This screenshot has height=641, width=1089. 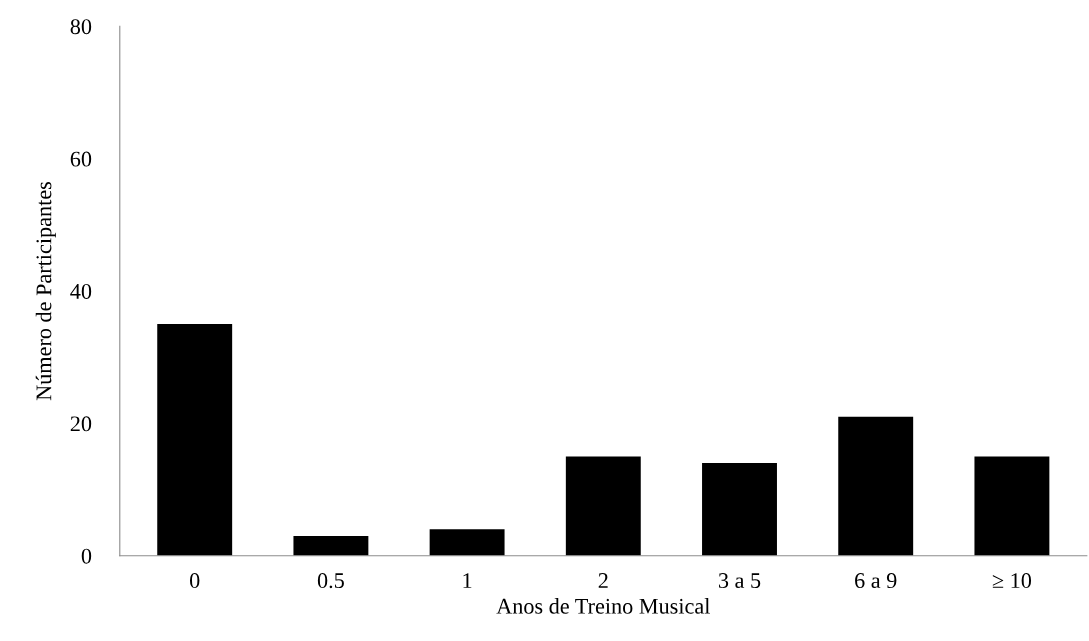 What do you see at coordinates (739, 581) in the screenshot?
I see `x-tick-label: 3 a 5` at bounding box center [739, 581].